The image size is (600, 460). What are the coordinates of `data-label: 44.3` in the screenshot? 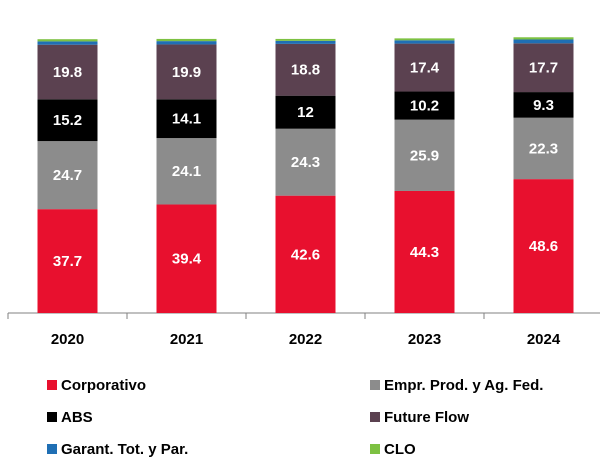 It's located at (424, 252).